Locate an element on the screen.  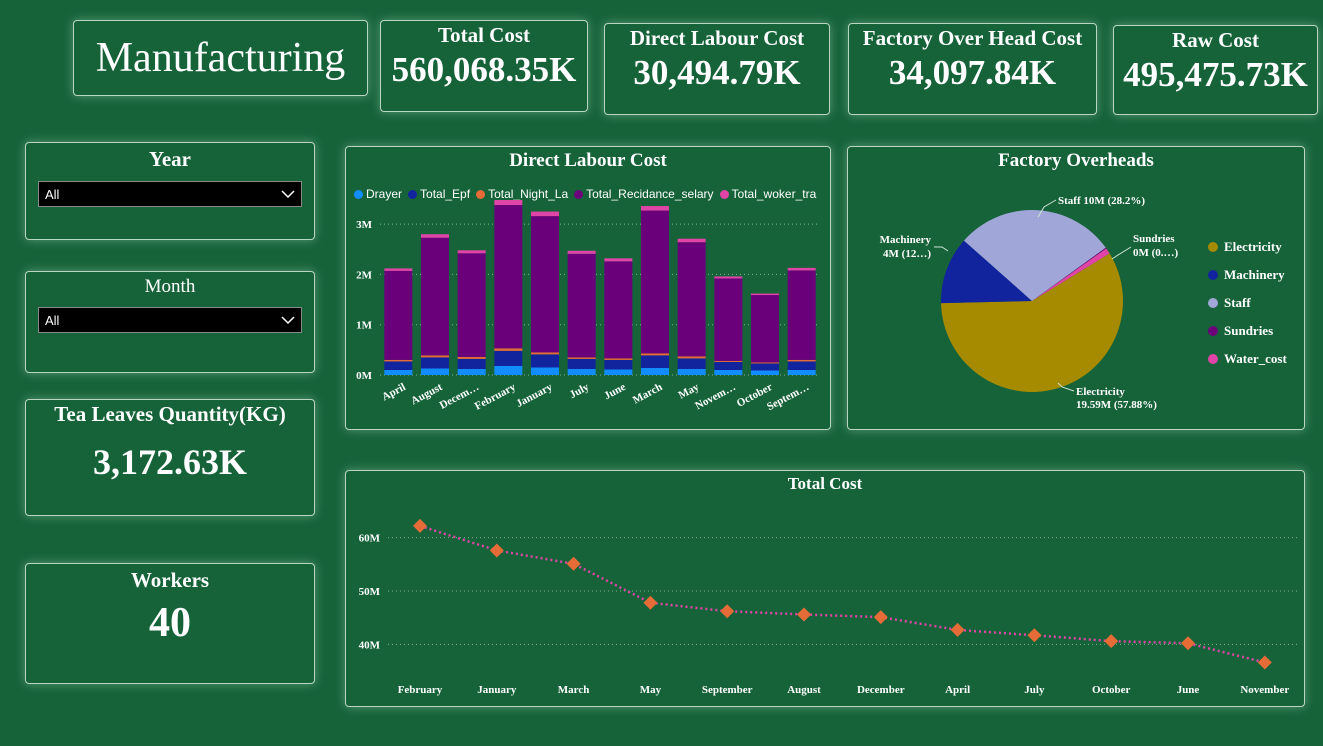
kpi-value: 560,068.35K is located at coordinates (484, 70).